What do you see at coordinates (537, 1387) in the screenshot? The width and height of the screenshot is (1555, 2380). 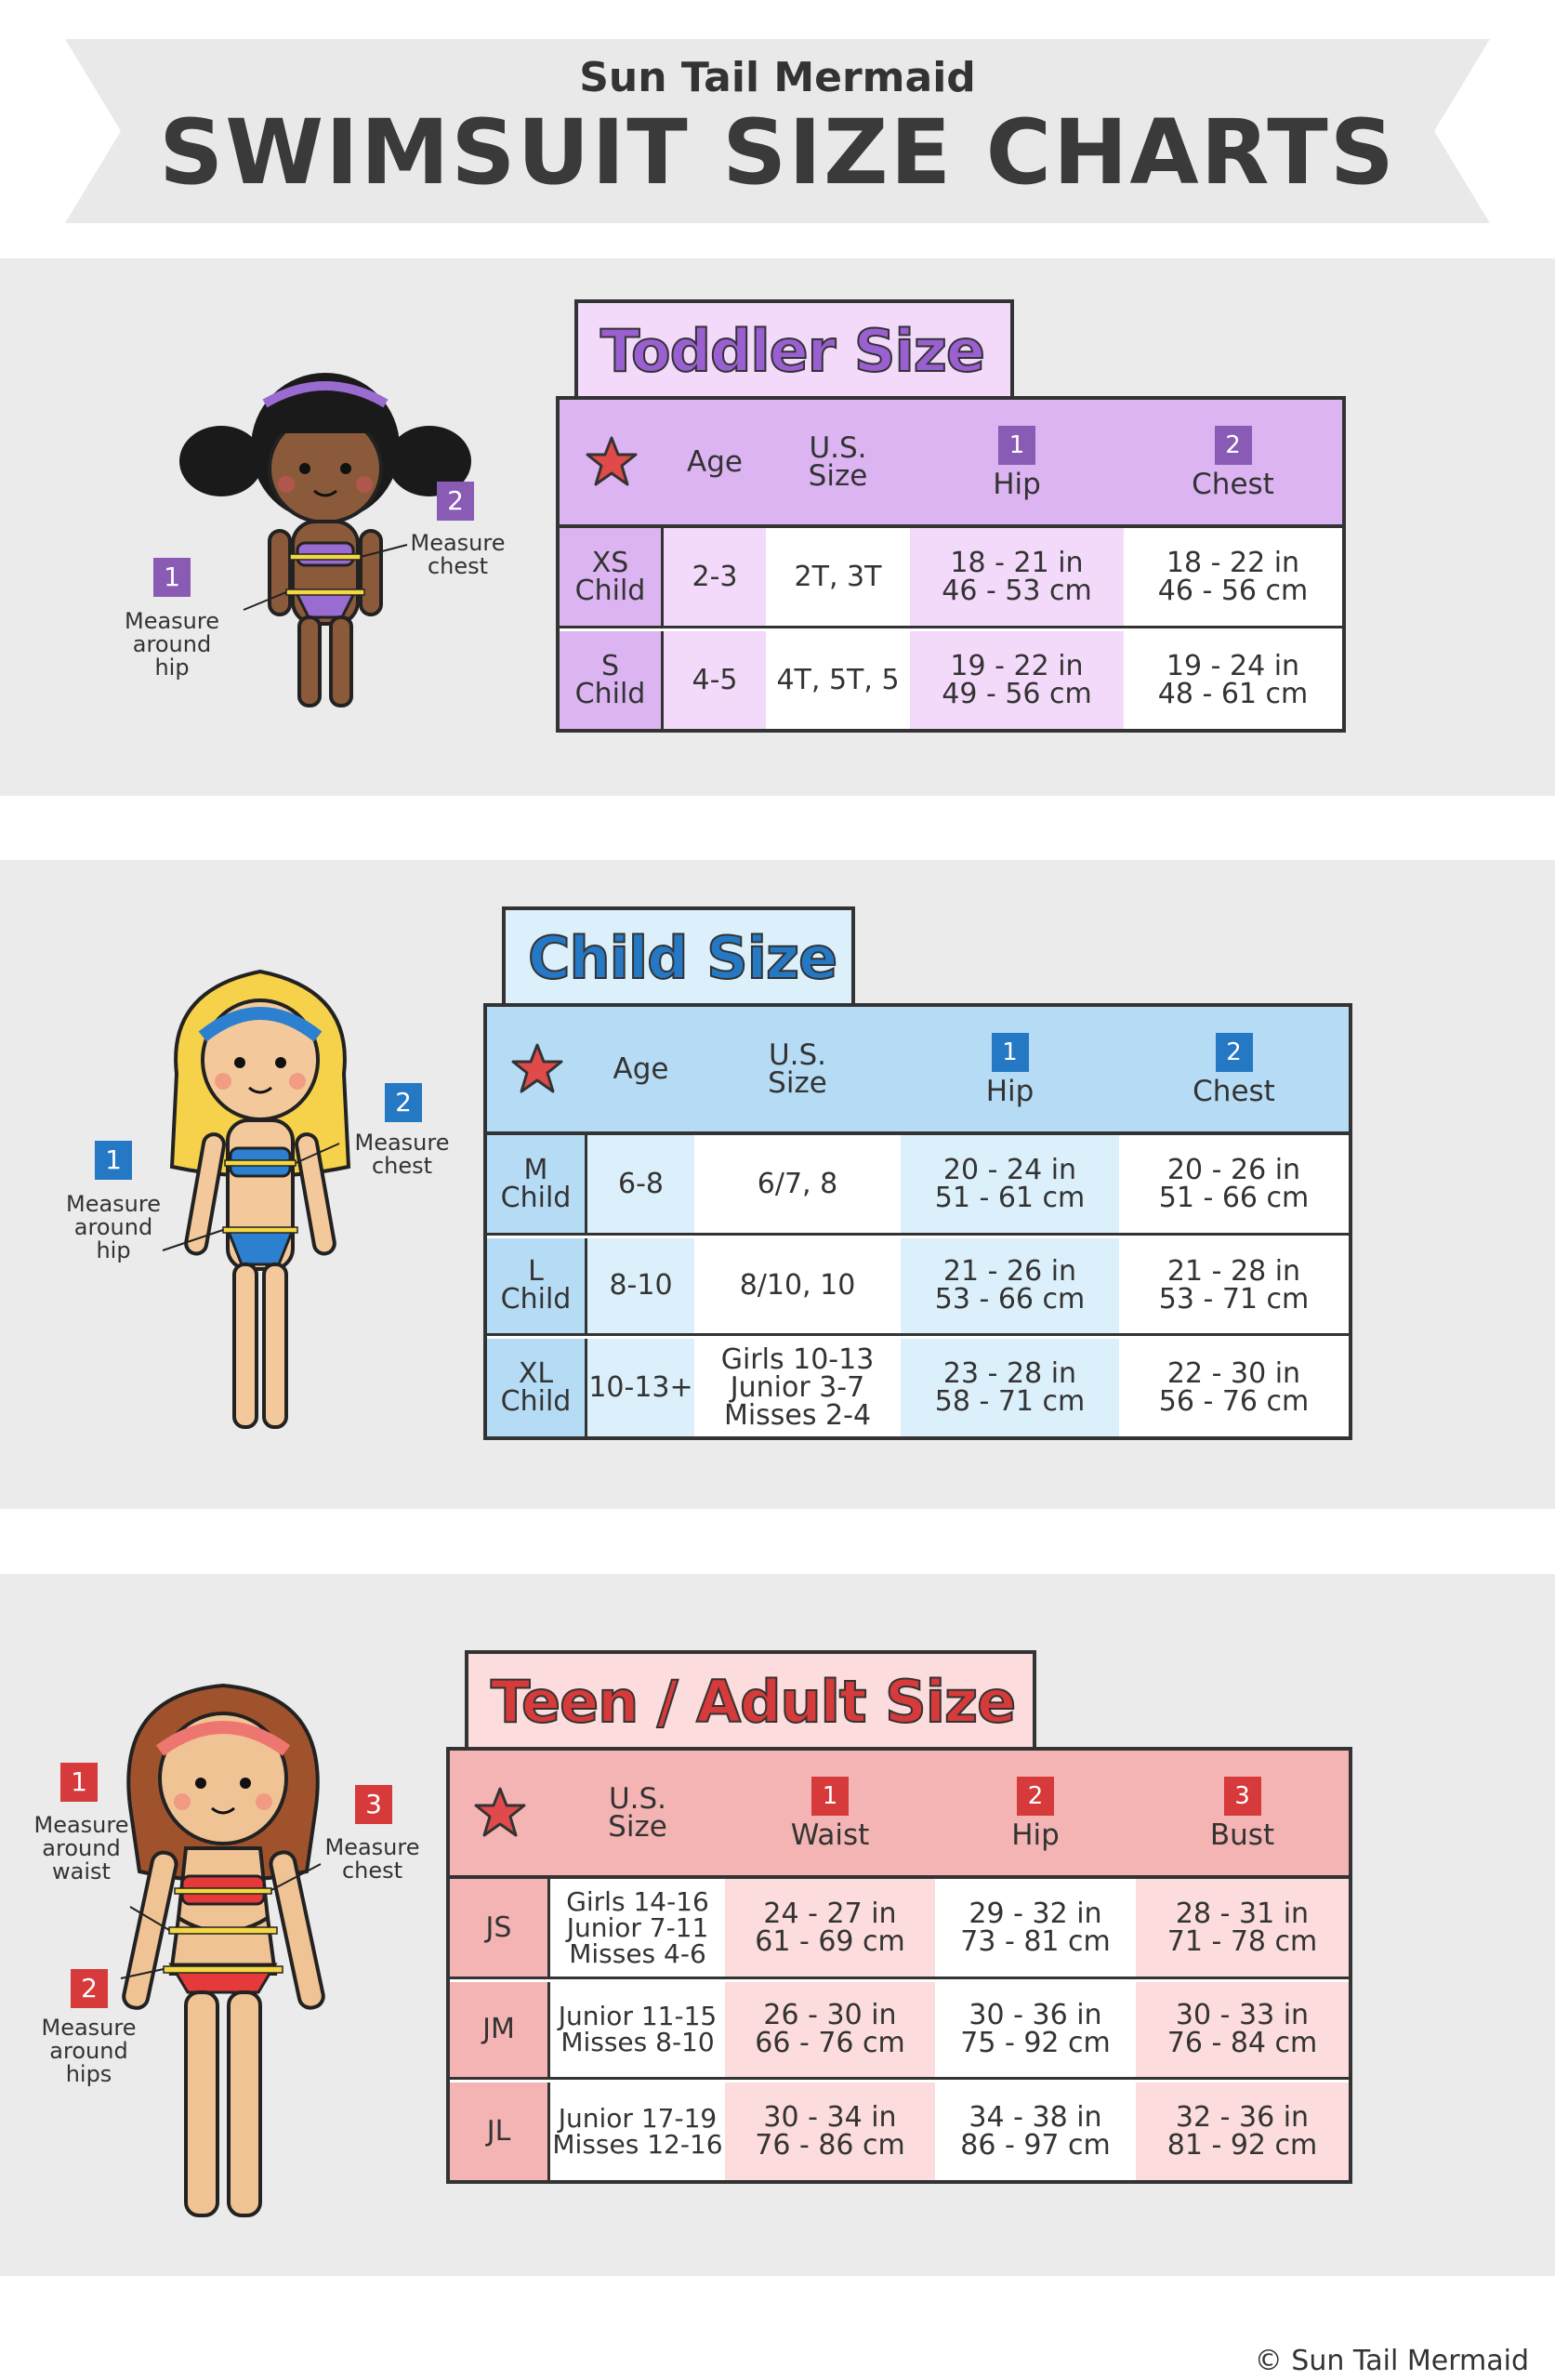 I see `size-cell: XL Child` at bounding box center [537, 1387].